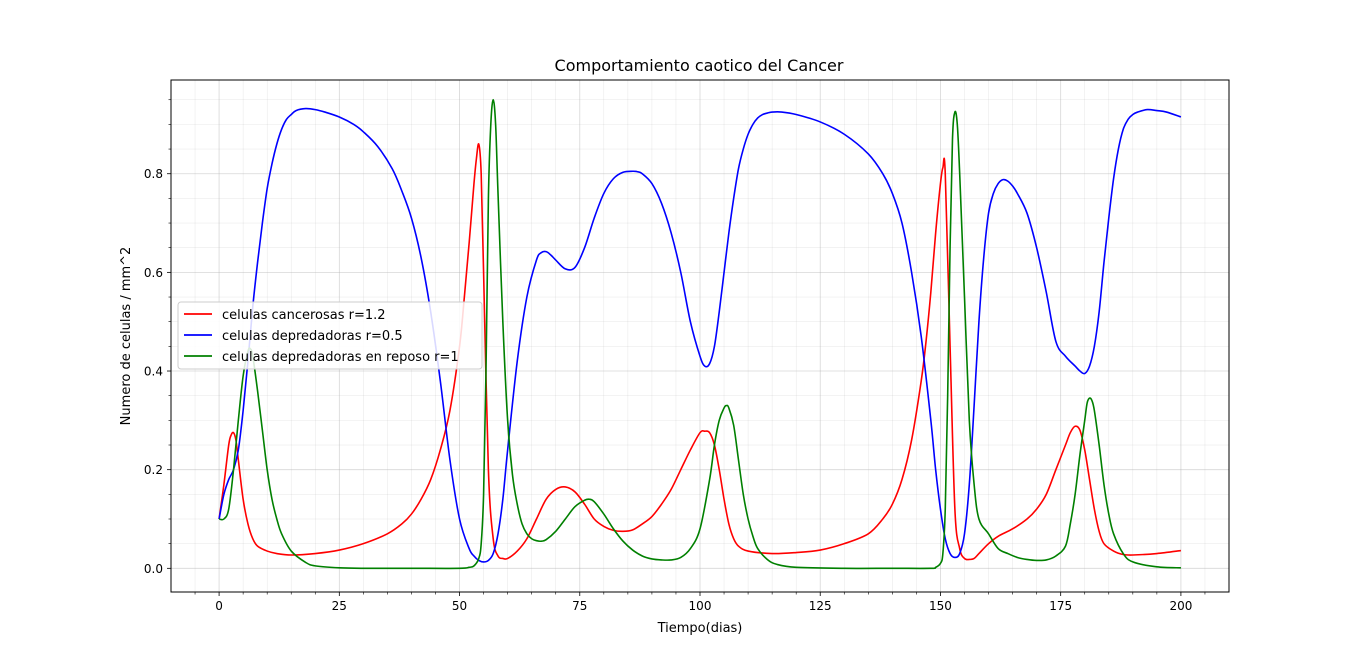  I want to click on y-tick-label: 0.8, so click(153, 174).